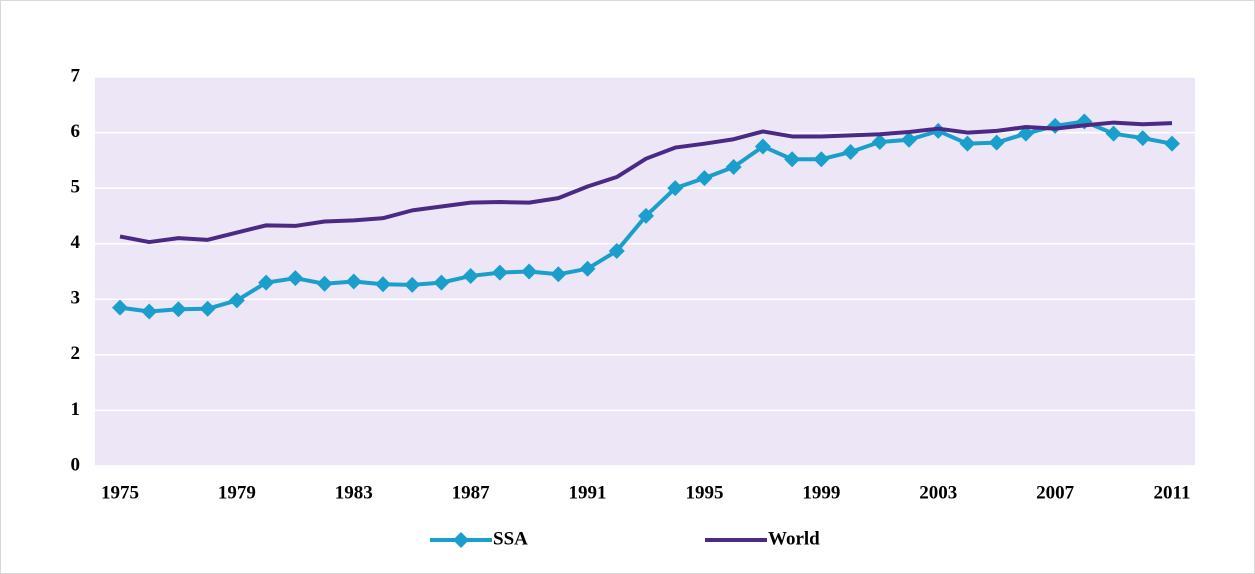 Image resolution: width=1255 pixels, height=574 pixels. I want to click on y-tick-label: 2, so click(76, 353).